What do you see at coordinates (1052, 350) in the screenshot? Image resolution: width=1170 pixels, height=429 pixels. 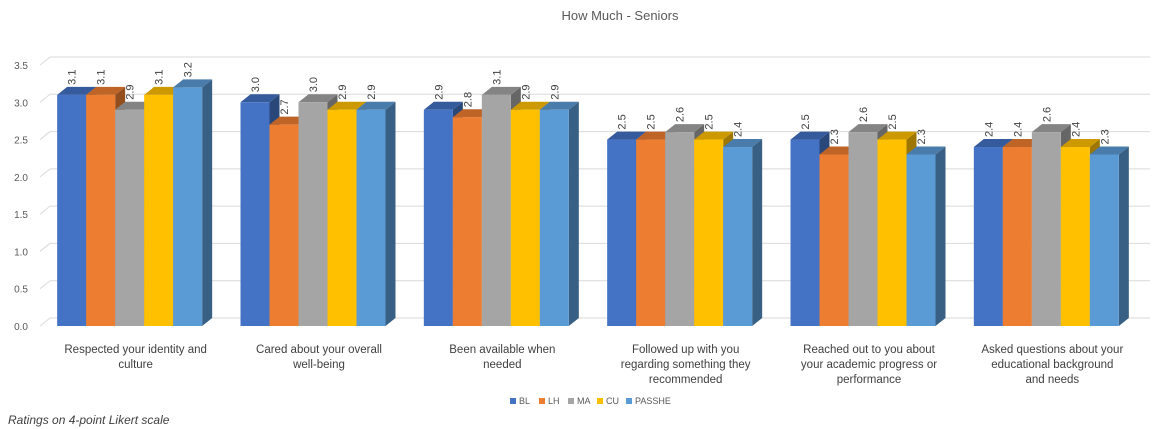 I see `category-label: Asked questions about your` at bounding box center [1052, 350].